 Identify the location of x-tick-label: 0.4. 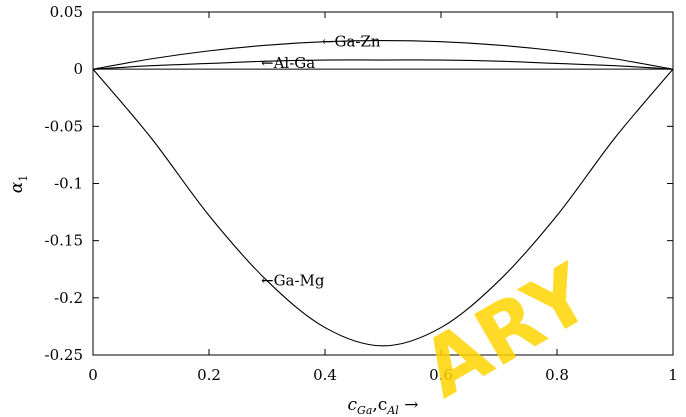
(325, 375).